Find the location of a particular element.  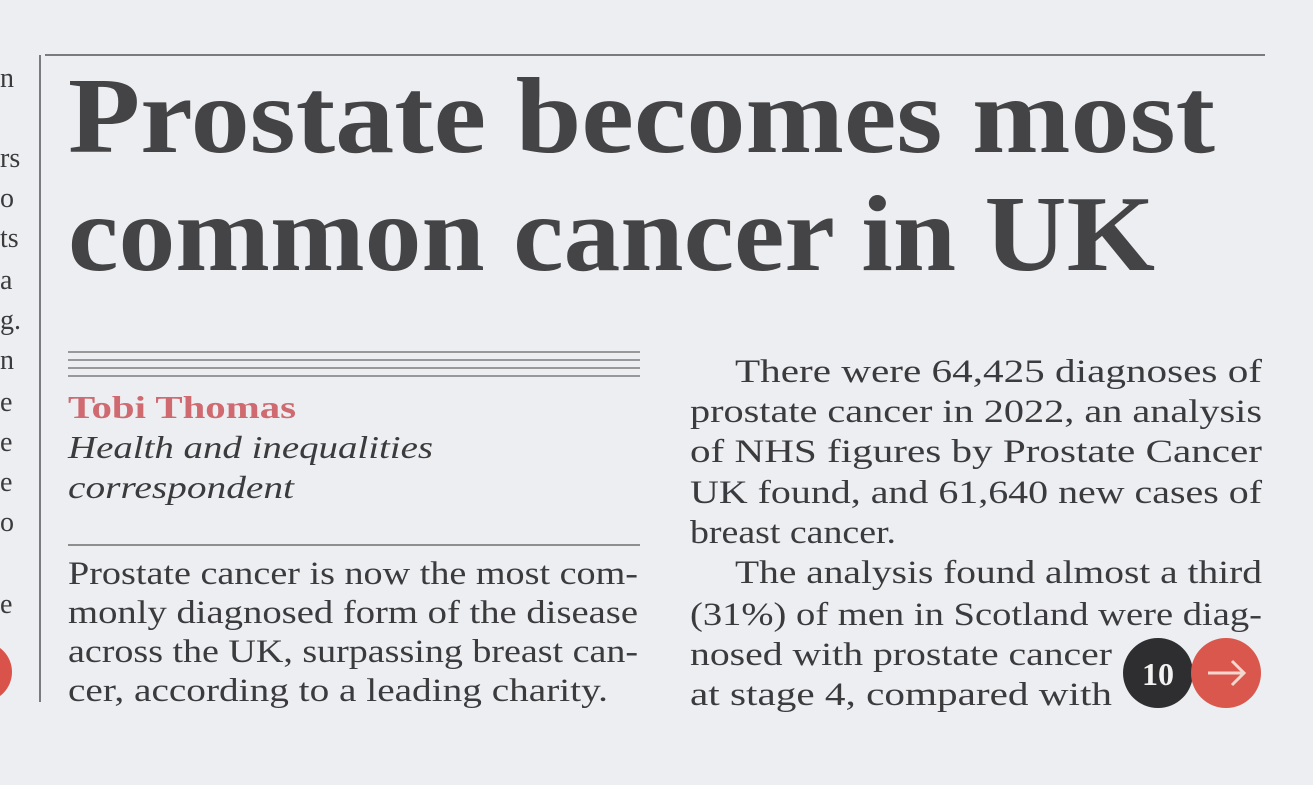

body-line: The analysis found almost a third is located at coordinates (999, 573).